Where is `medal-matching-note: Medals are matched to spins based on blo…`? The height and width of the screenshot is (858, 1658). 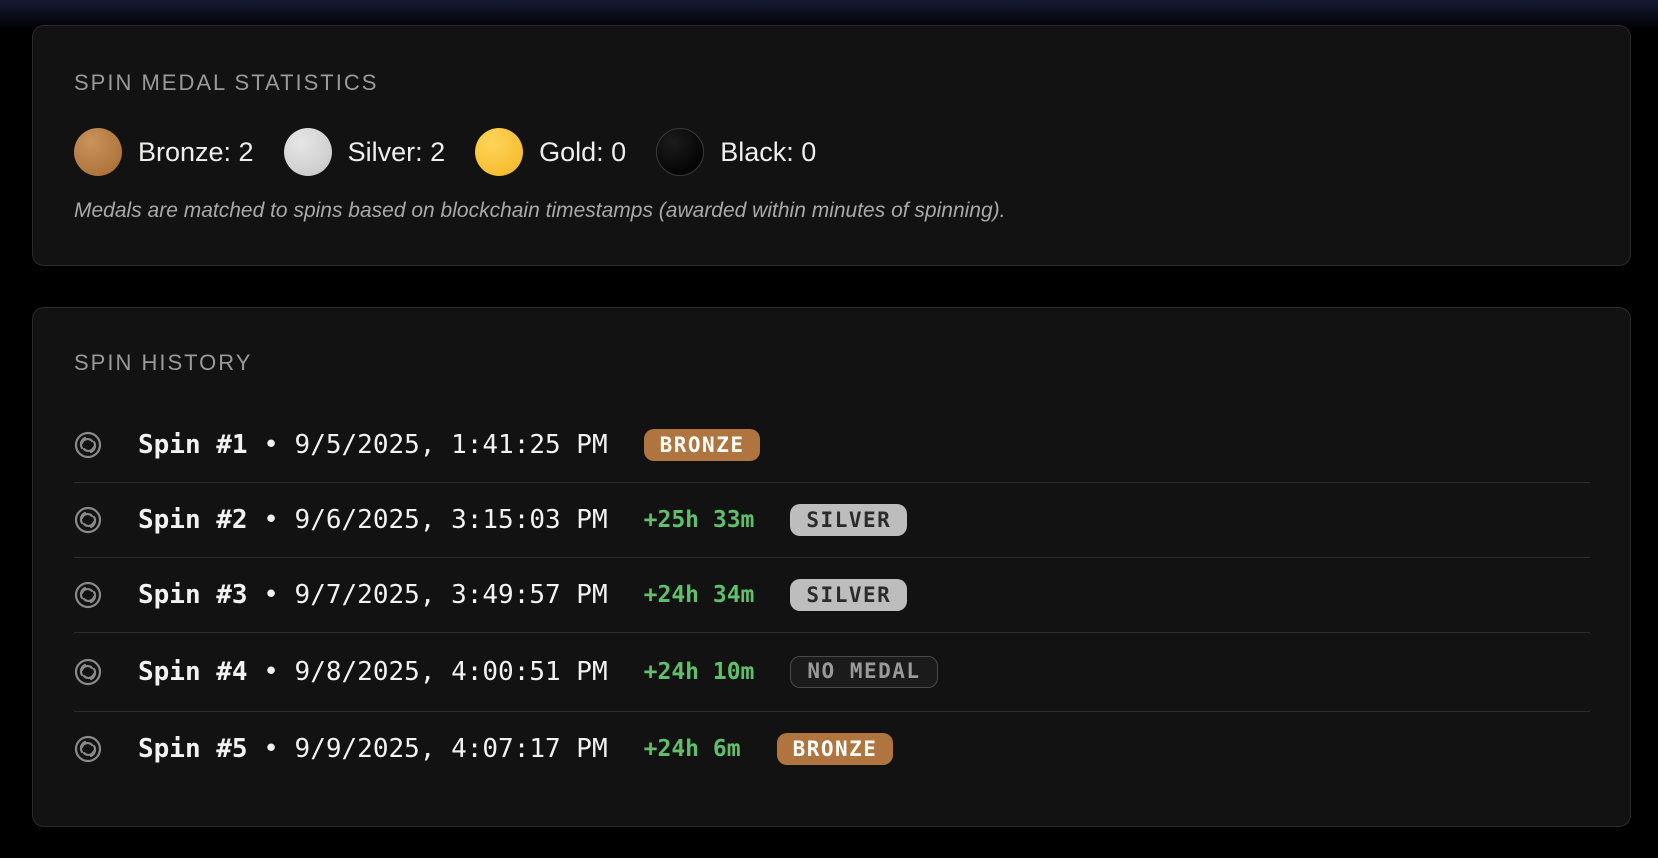
medal-matching-note: Medals are matched to spins based on blo… is located at coordinates (540, 210).